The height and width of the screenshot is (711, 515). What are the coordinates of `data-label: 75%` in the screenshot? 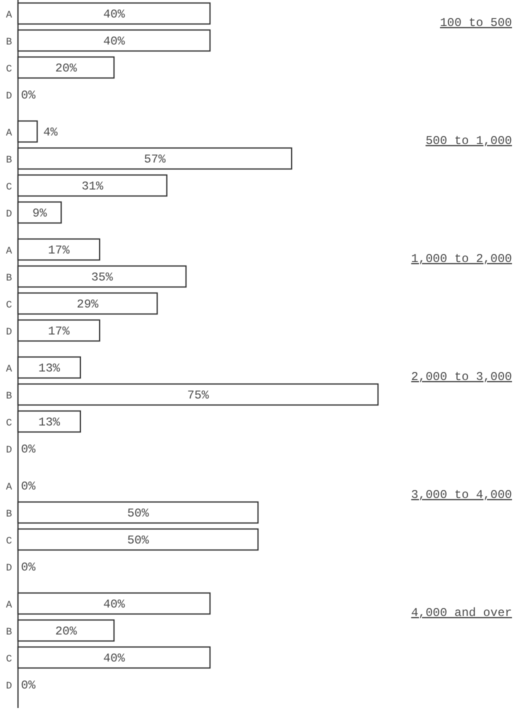 It's located at (198, 395).